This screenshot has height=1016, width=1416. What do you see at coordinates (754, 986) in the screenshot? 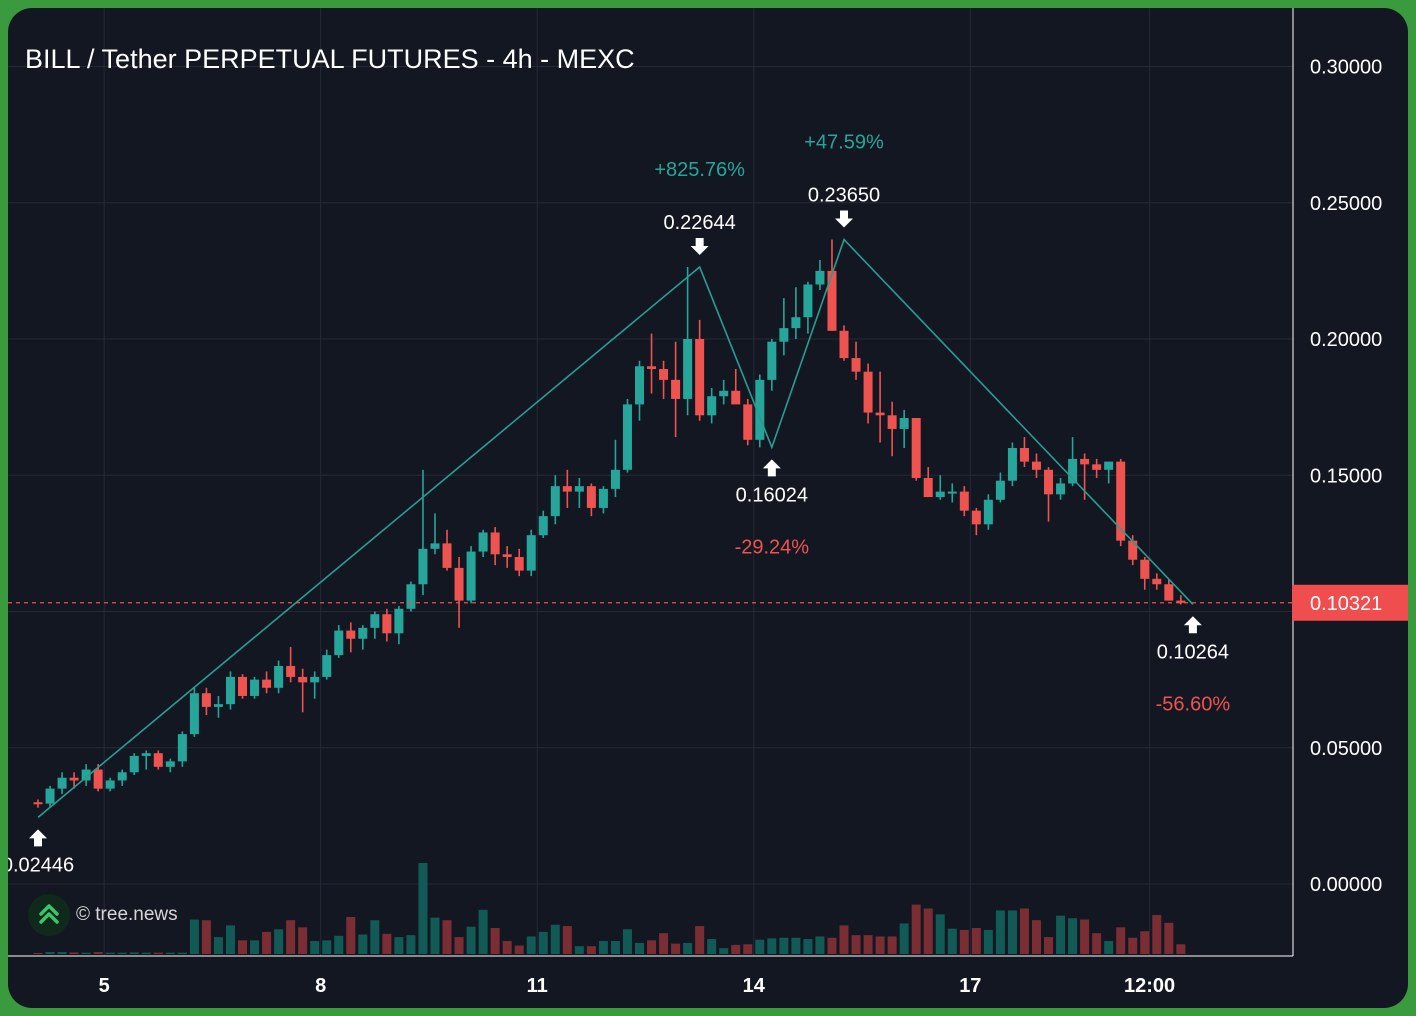
I see `x-tick-label: 14` at bounding box center [754, 986].